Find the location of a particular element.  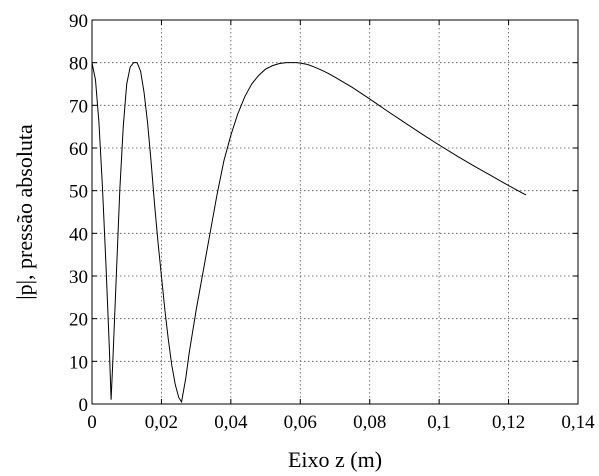

y-tick-label: 30 is located at coordinates (78, 277).